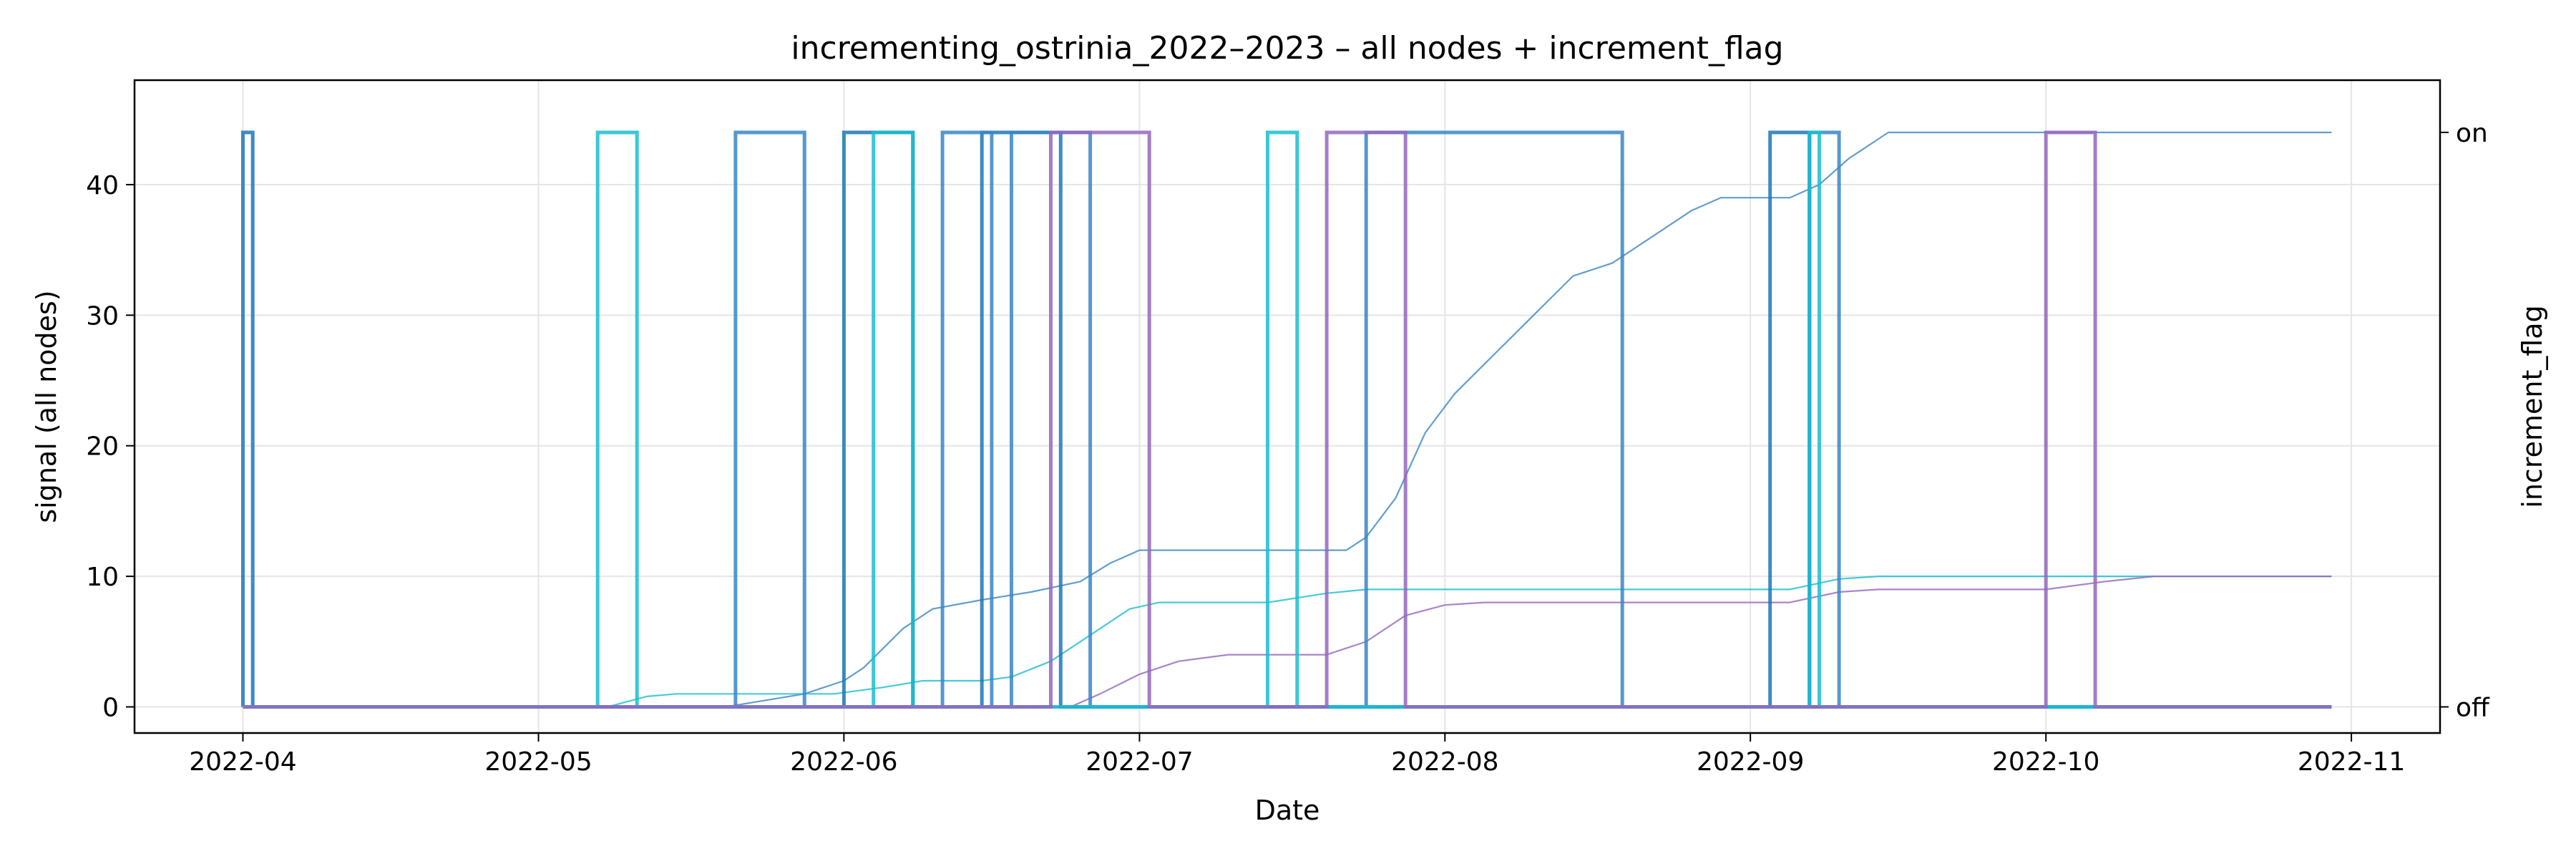  What do you see at coordinates (538, 762) in the screenshot?
I see `x-tick-label: 2022-05` at bounding box center [538, 762].